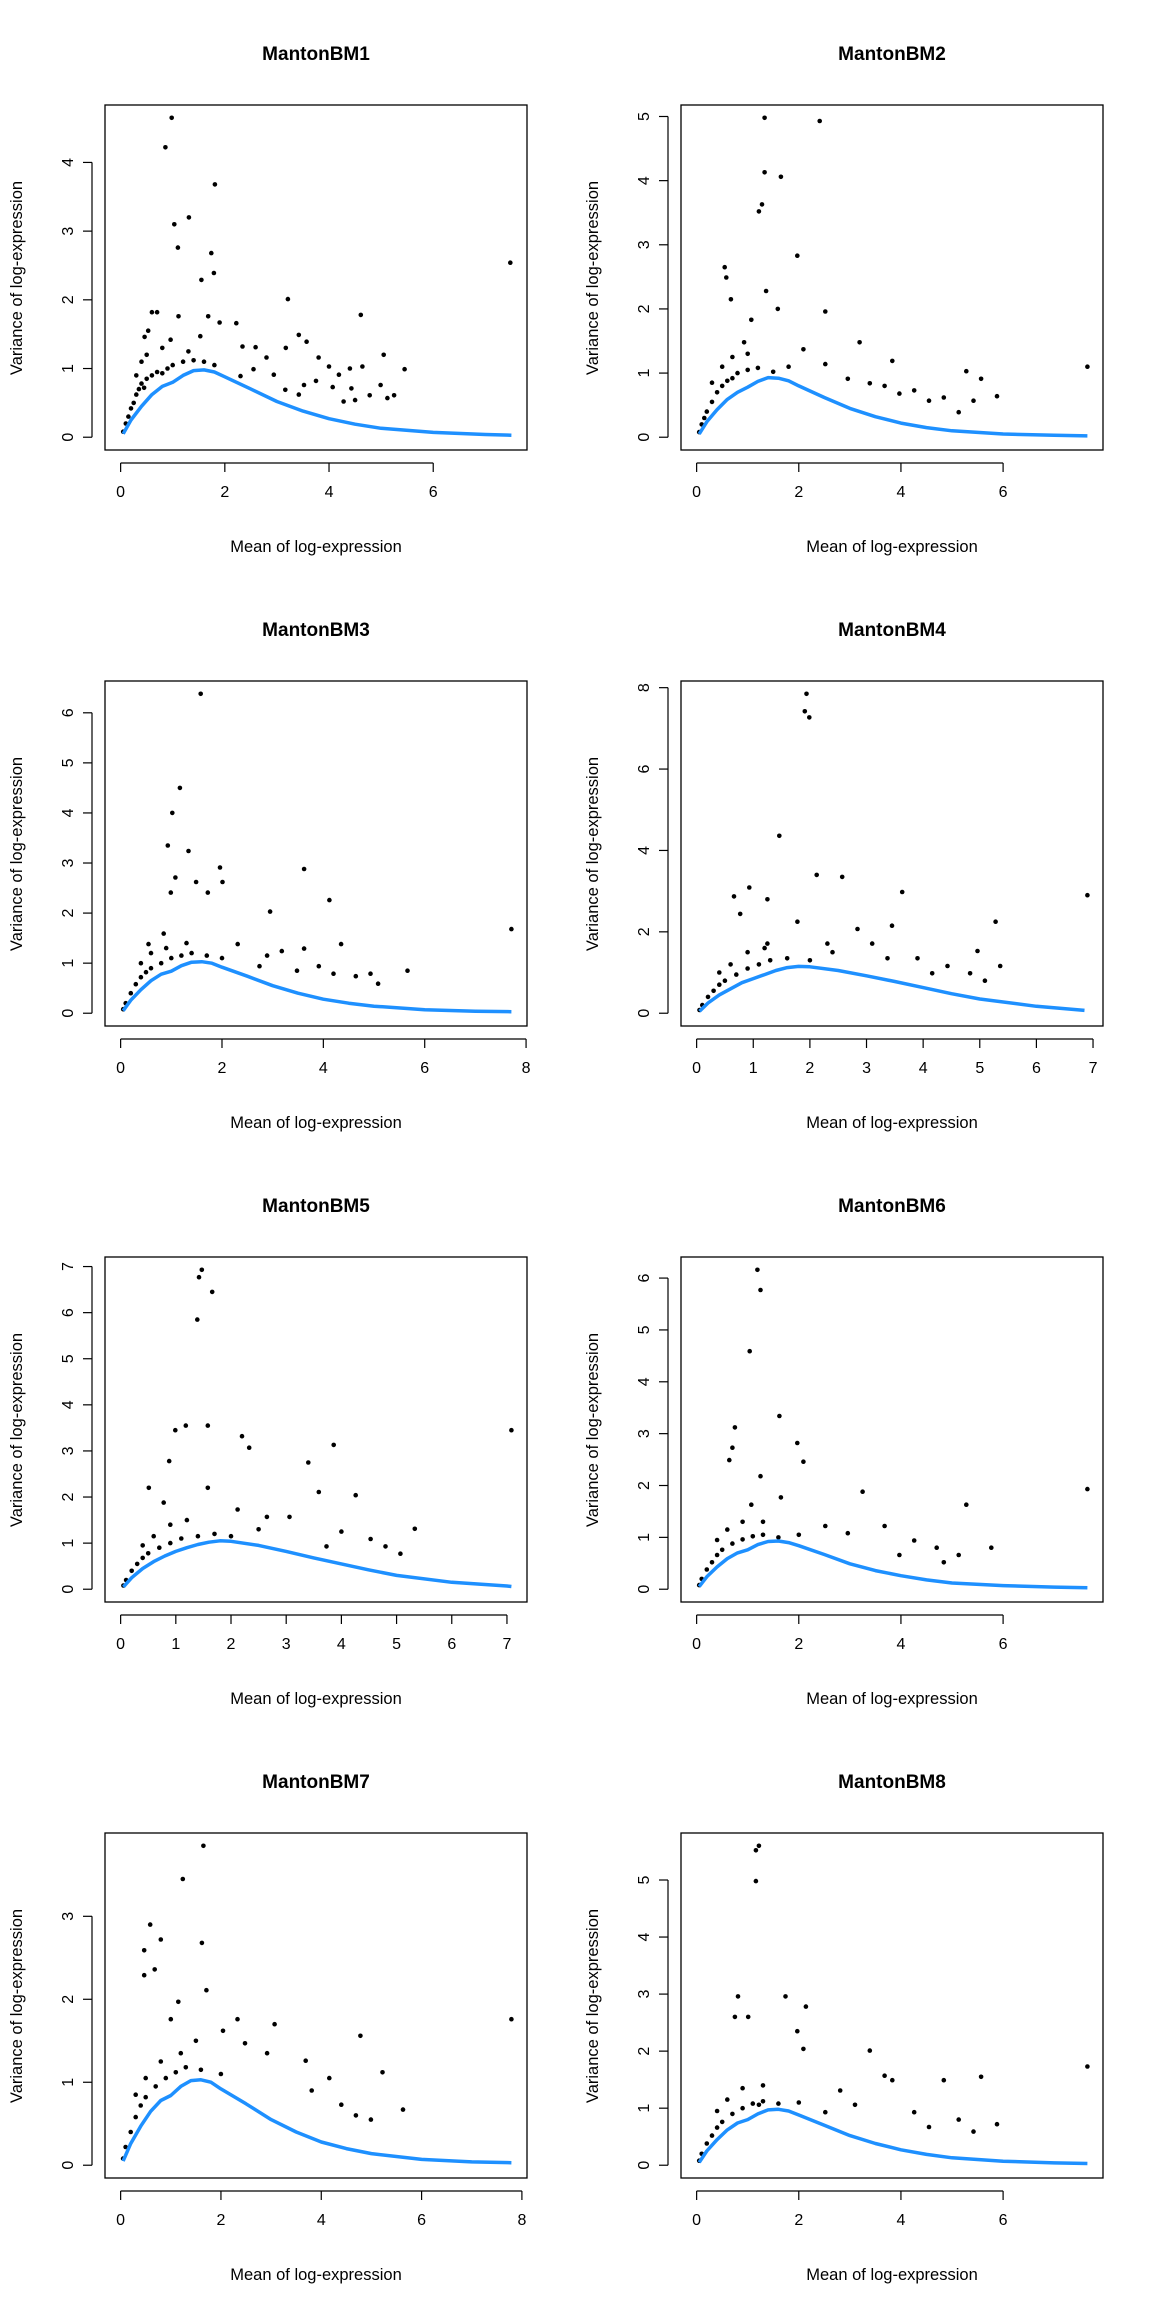 Image resolution: width=1152 pixels, height=2304 pixels. What do you see at coordinates (316, 547) in the screenshot?
I see `x-axis-label: Mean of log-expression` at bounding box center [316, 547].